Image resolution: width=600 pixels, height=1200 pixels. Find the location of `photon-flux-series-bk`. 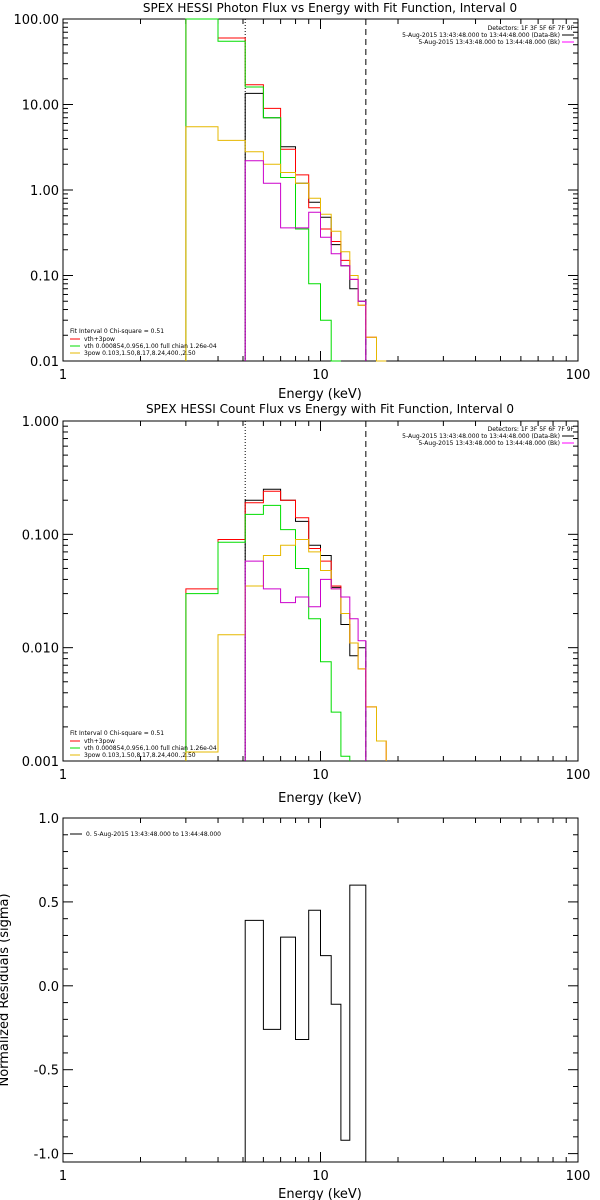

photon-flux-series-bk is located at coordinates (305, 260).